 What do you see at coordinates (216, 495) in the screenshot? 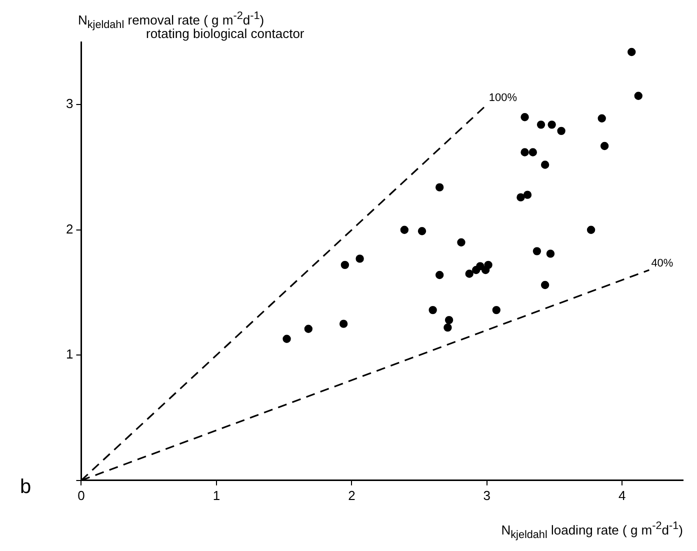
I see `x-tick-label: 1` at bounding box center [216, 495].